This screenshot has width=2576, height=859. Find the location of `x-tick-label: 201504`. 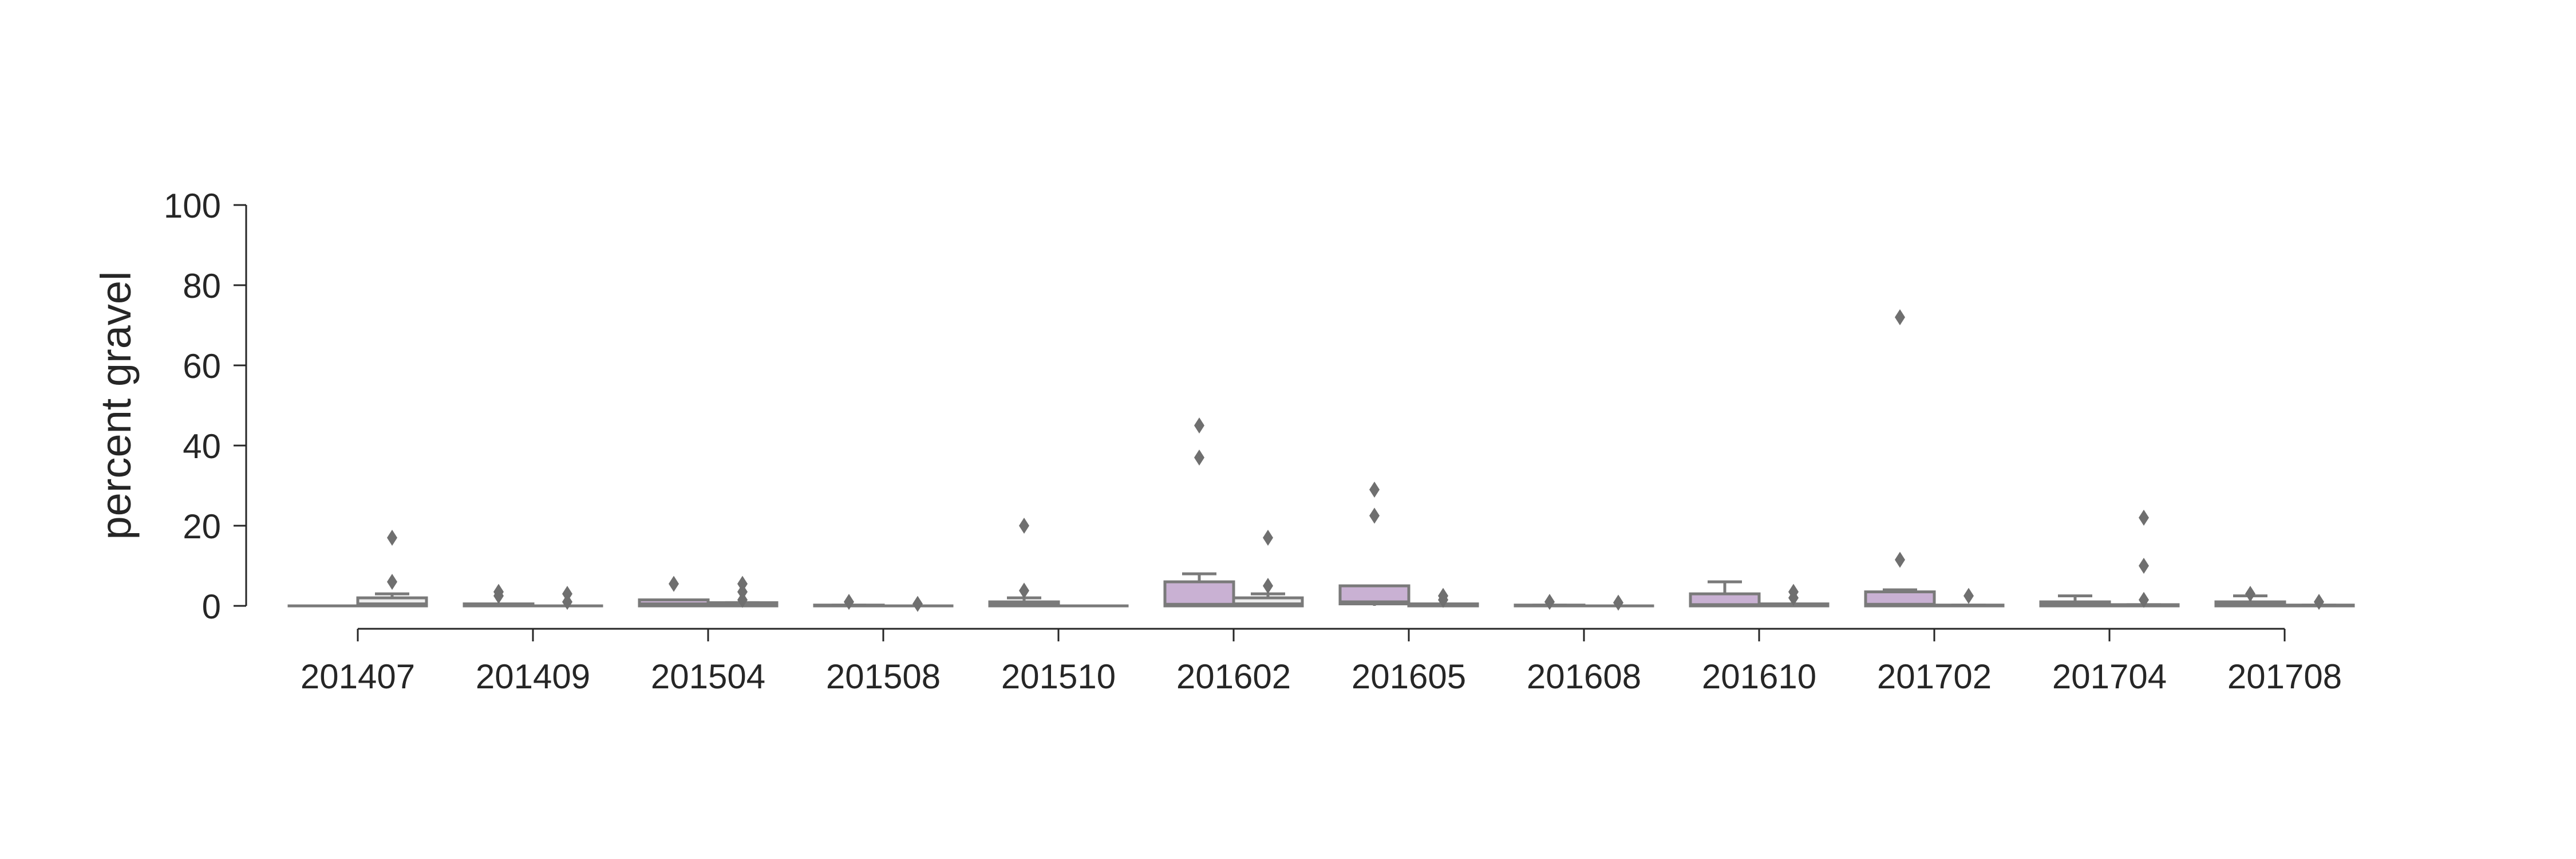

x-tick-label: 201504 is located at coordinates (708, 676).